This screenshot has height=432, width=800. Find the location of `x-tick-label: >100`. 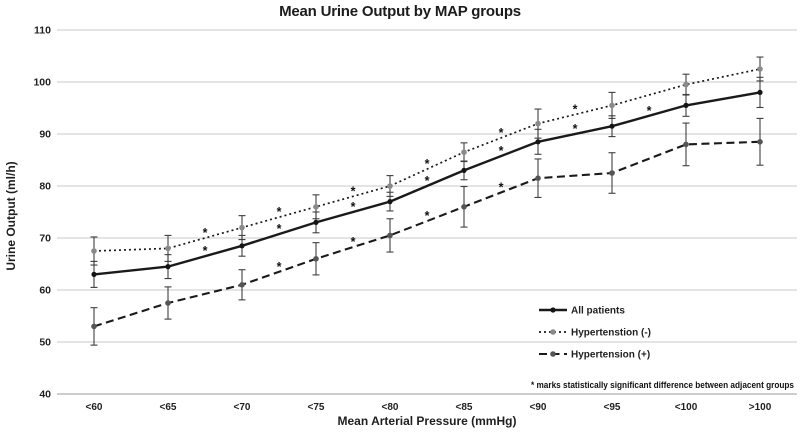

x-tick-label: >100 is located at coordinates (760, 407).